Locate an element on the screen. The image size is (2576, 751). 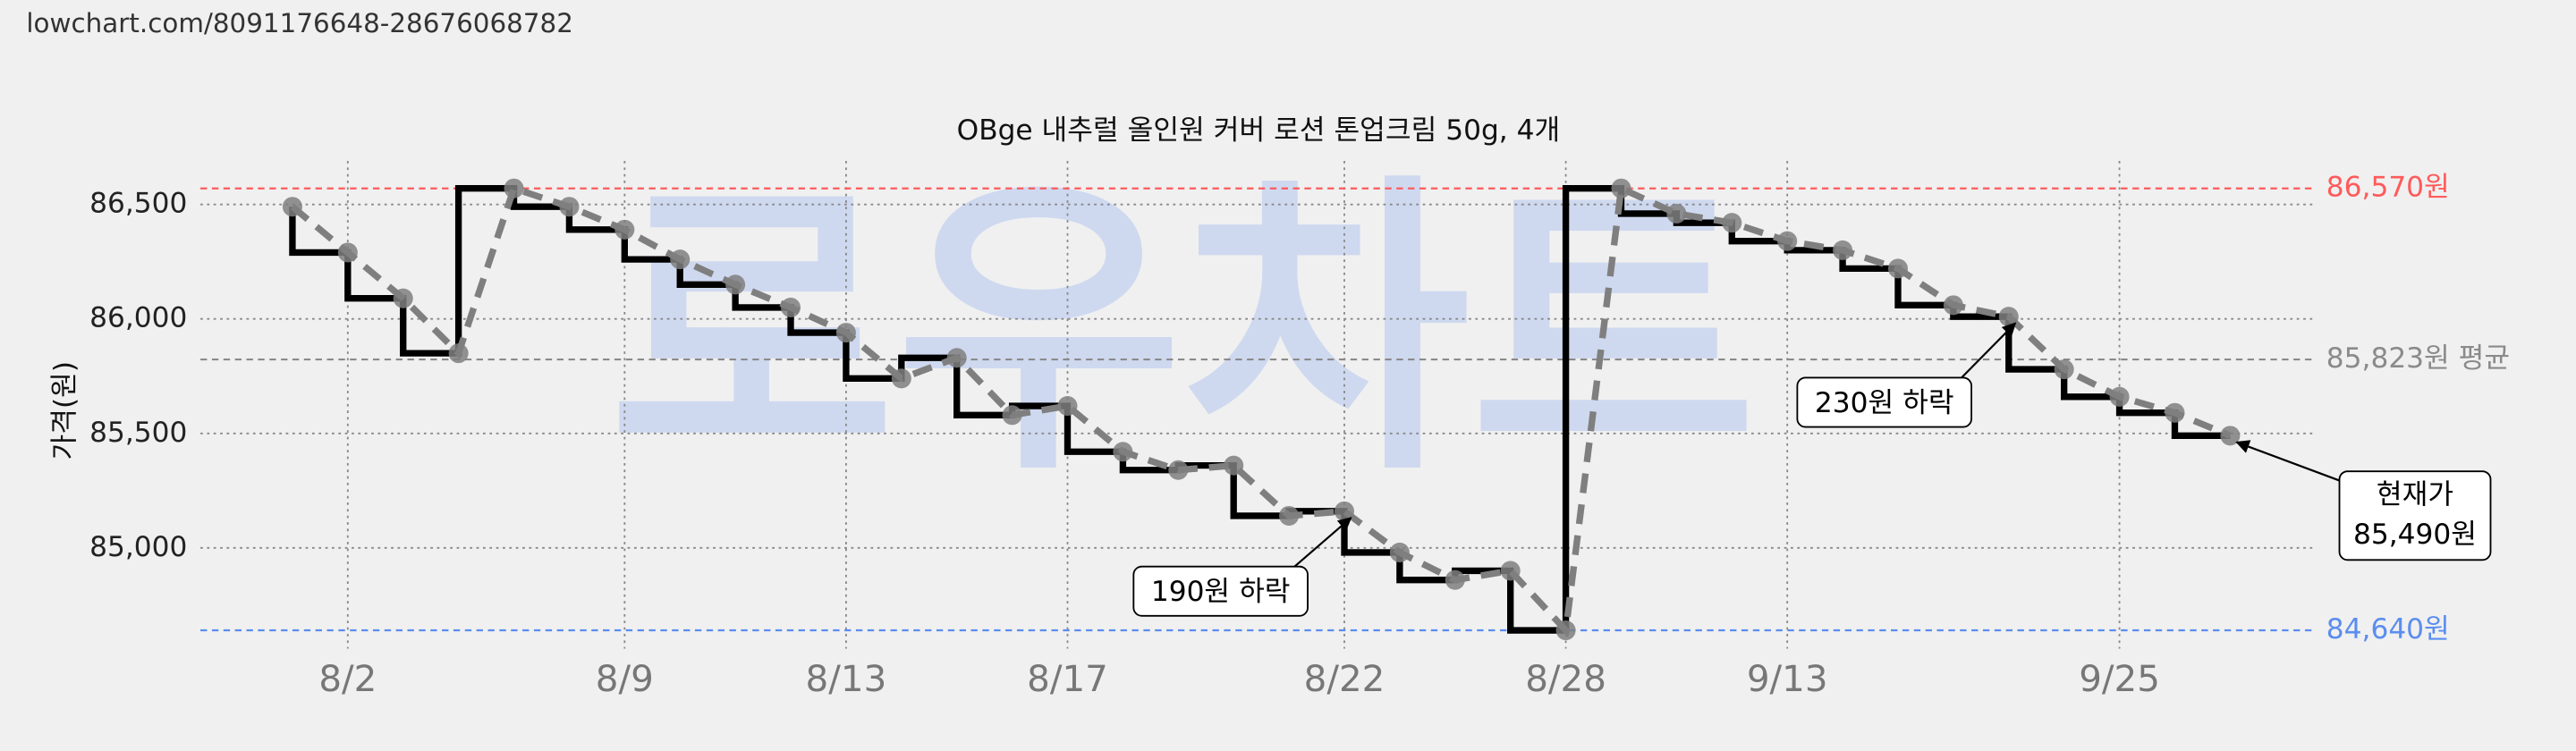
y-tick-label: 86,000 is located at coordinates (138, 318).